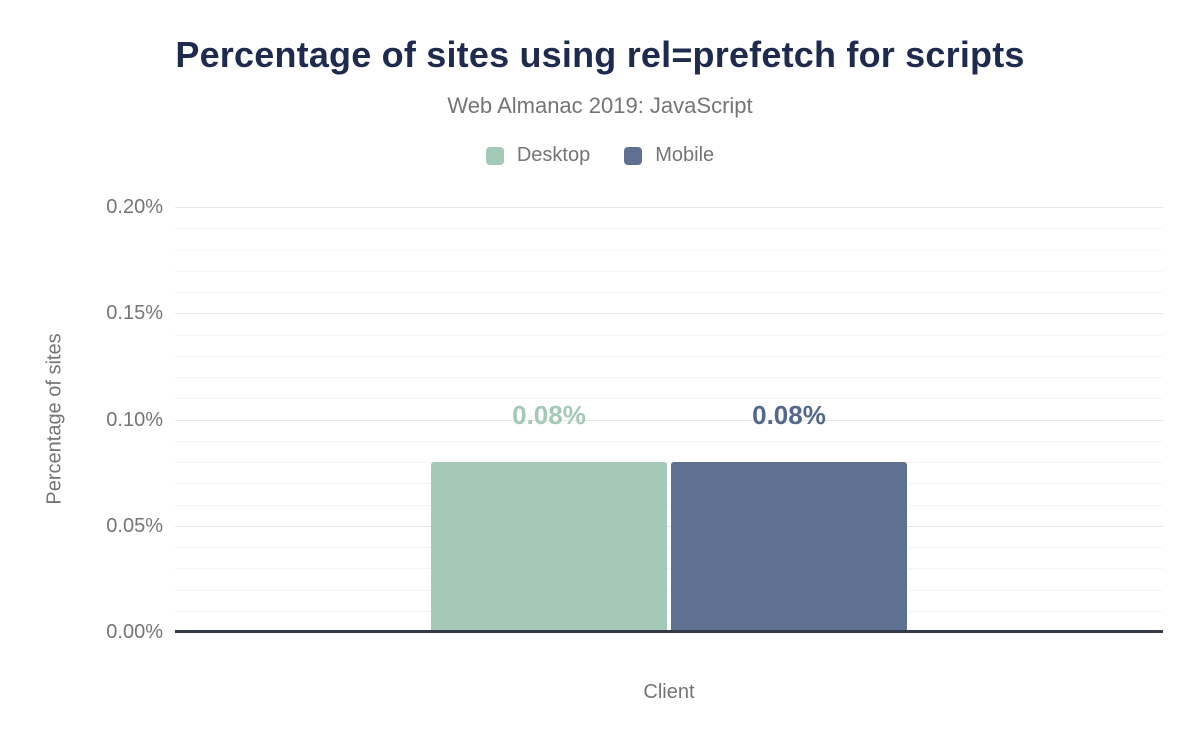 The height and width of the screenshot is (742, 1200). I want to click on value-label-mobile: 0.08%, so click(789, 415).